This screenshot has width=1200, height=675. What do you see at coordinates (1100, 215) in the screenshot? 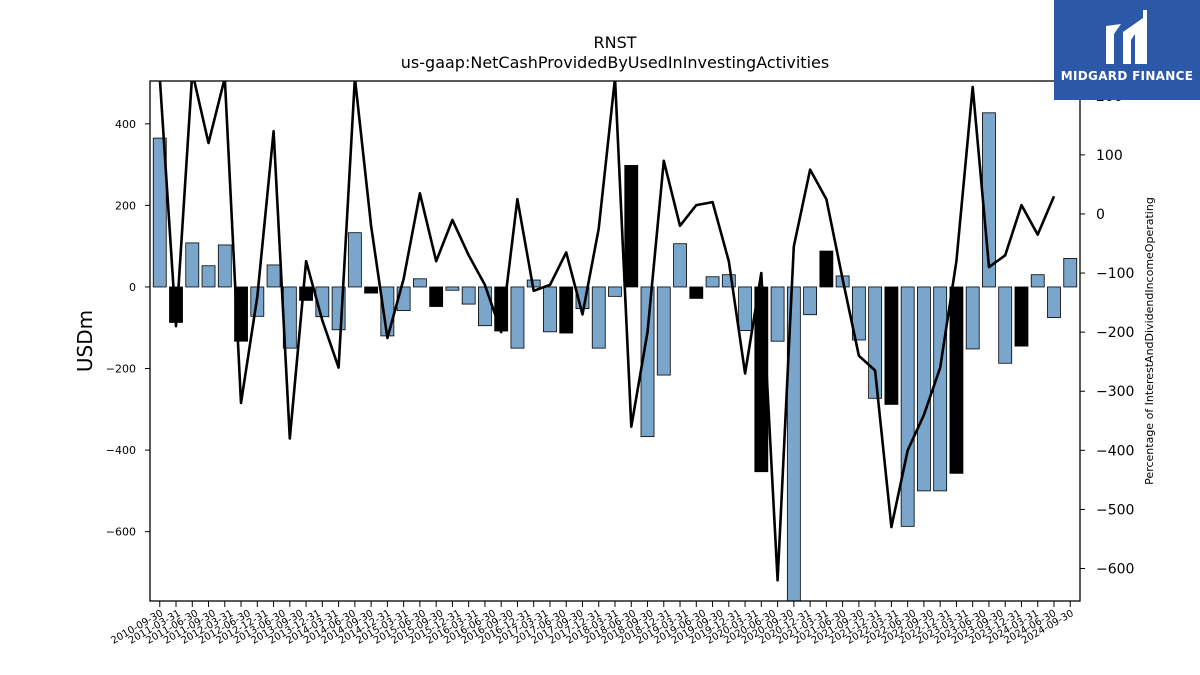
I see `y2-tick-label: 0` at bounding box center [1100, 215].